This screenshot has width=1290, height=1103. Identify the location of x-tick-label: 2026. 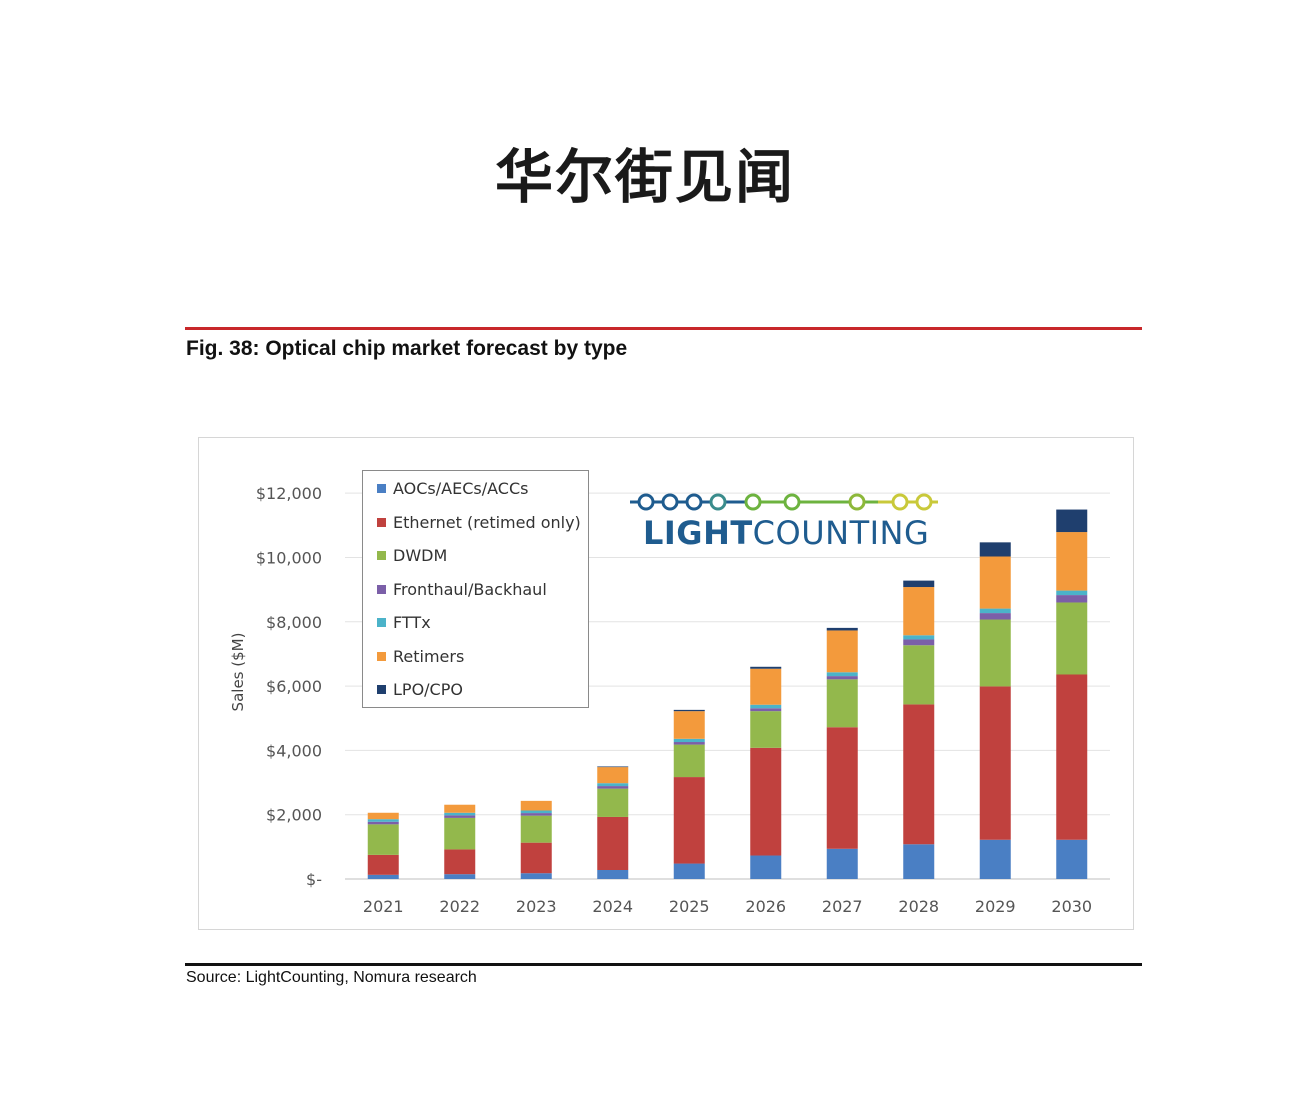
(765, 906).